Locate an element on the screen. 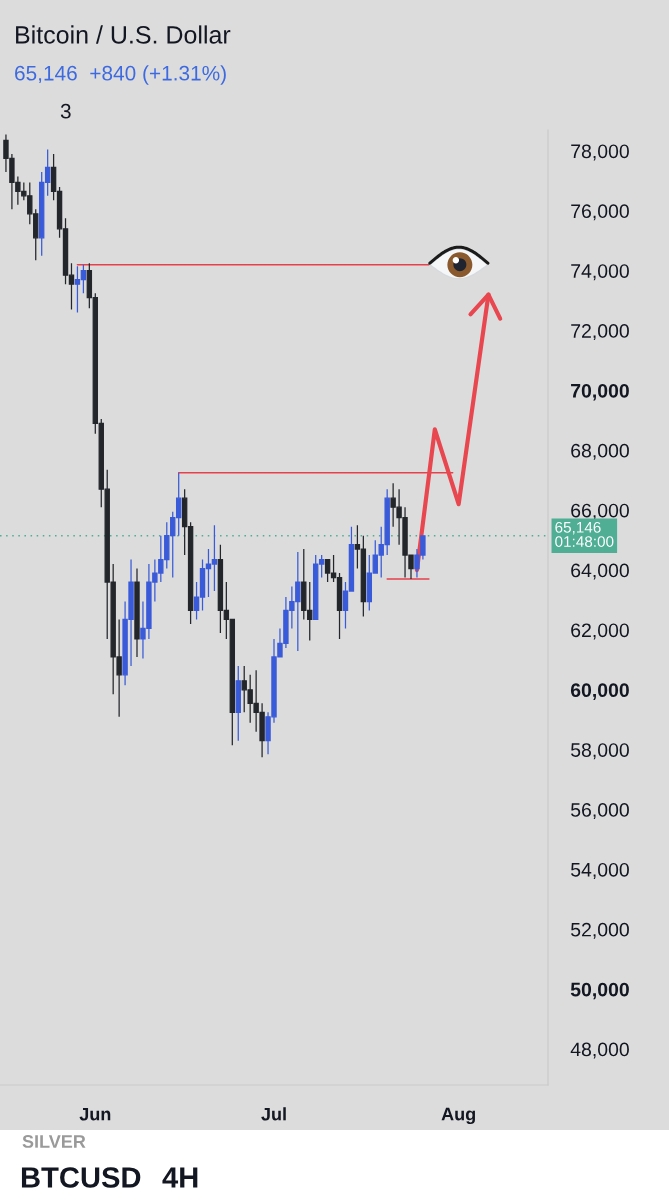  y-tick-label: 58,000 is located at coordinates (600, 751).